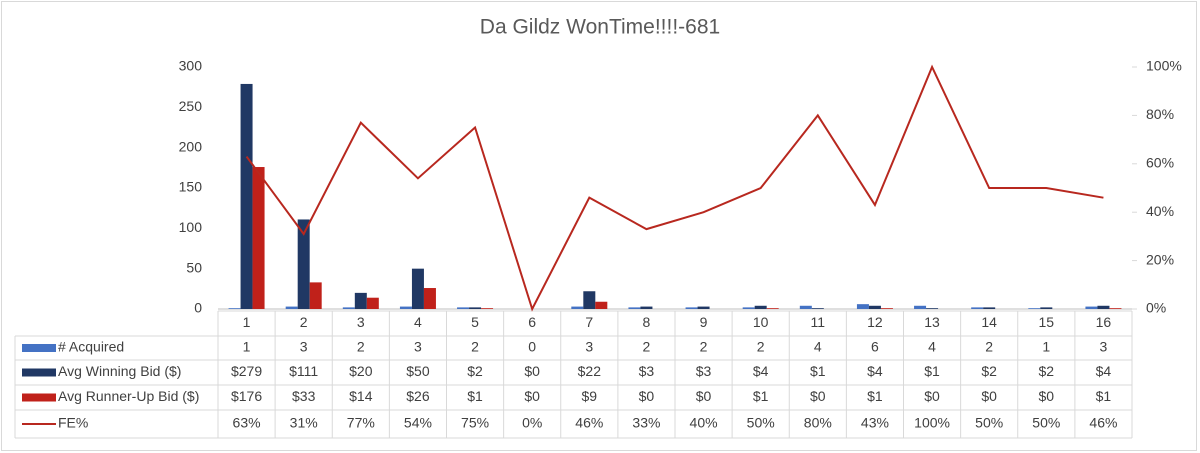 The height and width of the screenshot is (453, 1200). Describe the element at coordinates (247, 347) in the screenshot. I see `table-cell: 1` at that location.